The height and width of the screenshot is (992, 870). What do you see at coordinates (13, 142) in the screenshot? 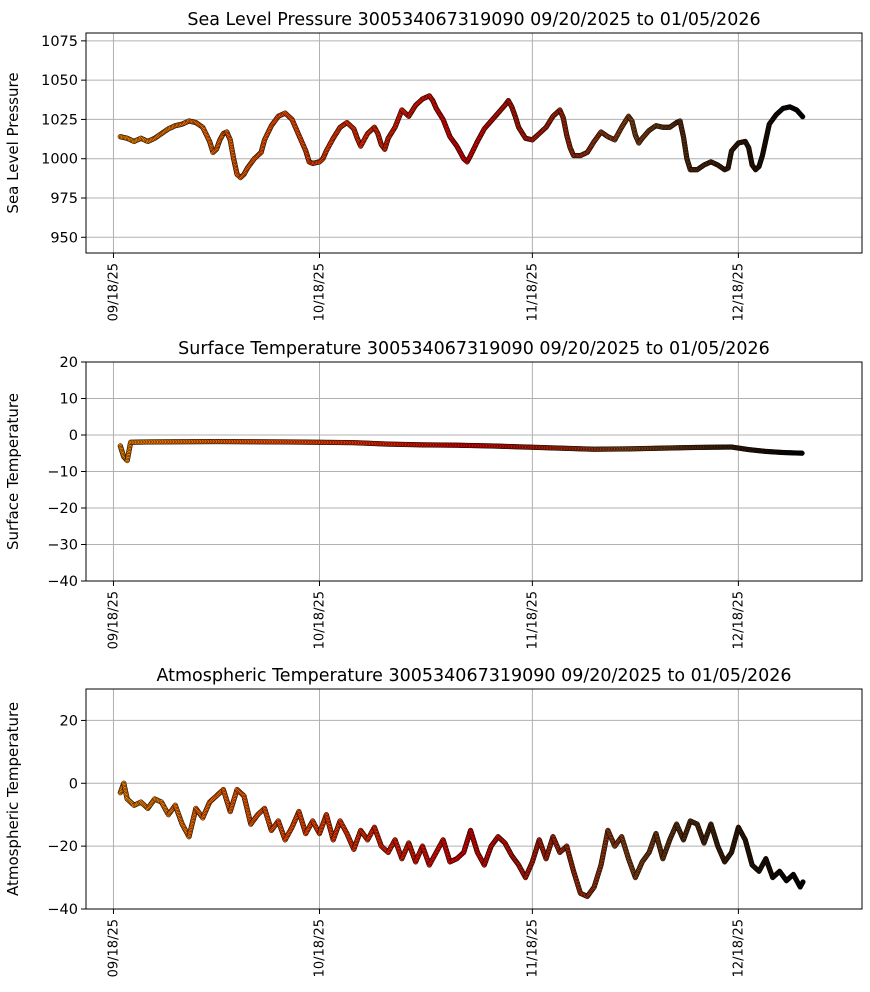
I see `y-axis-label: Sea Level Pressure` at bounding box center [13, 142].